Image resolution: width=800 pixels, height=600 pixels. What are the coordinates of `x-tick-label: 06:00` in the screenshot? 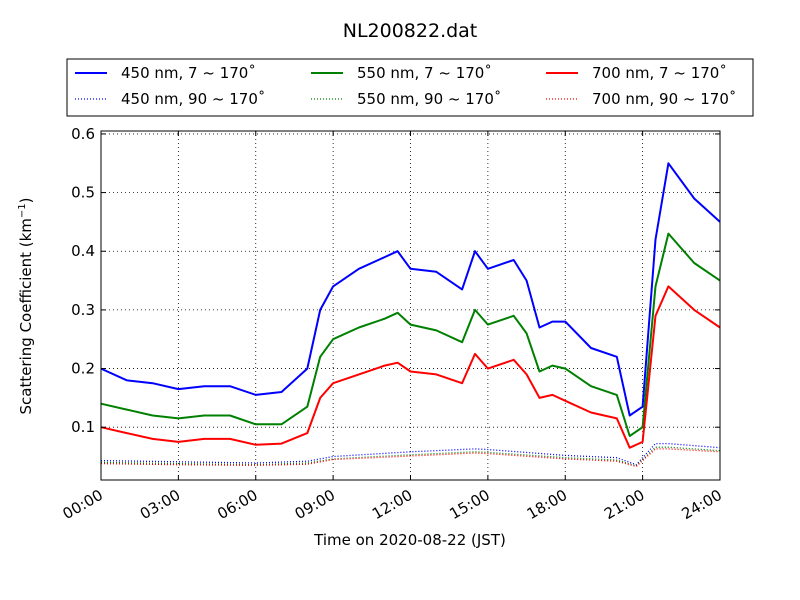 It's located at (237, 504).